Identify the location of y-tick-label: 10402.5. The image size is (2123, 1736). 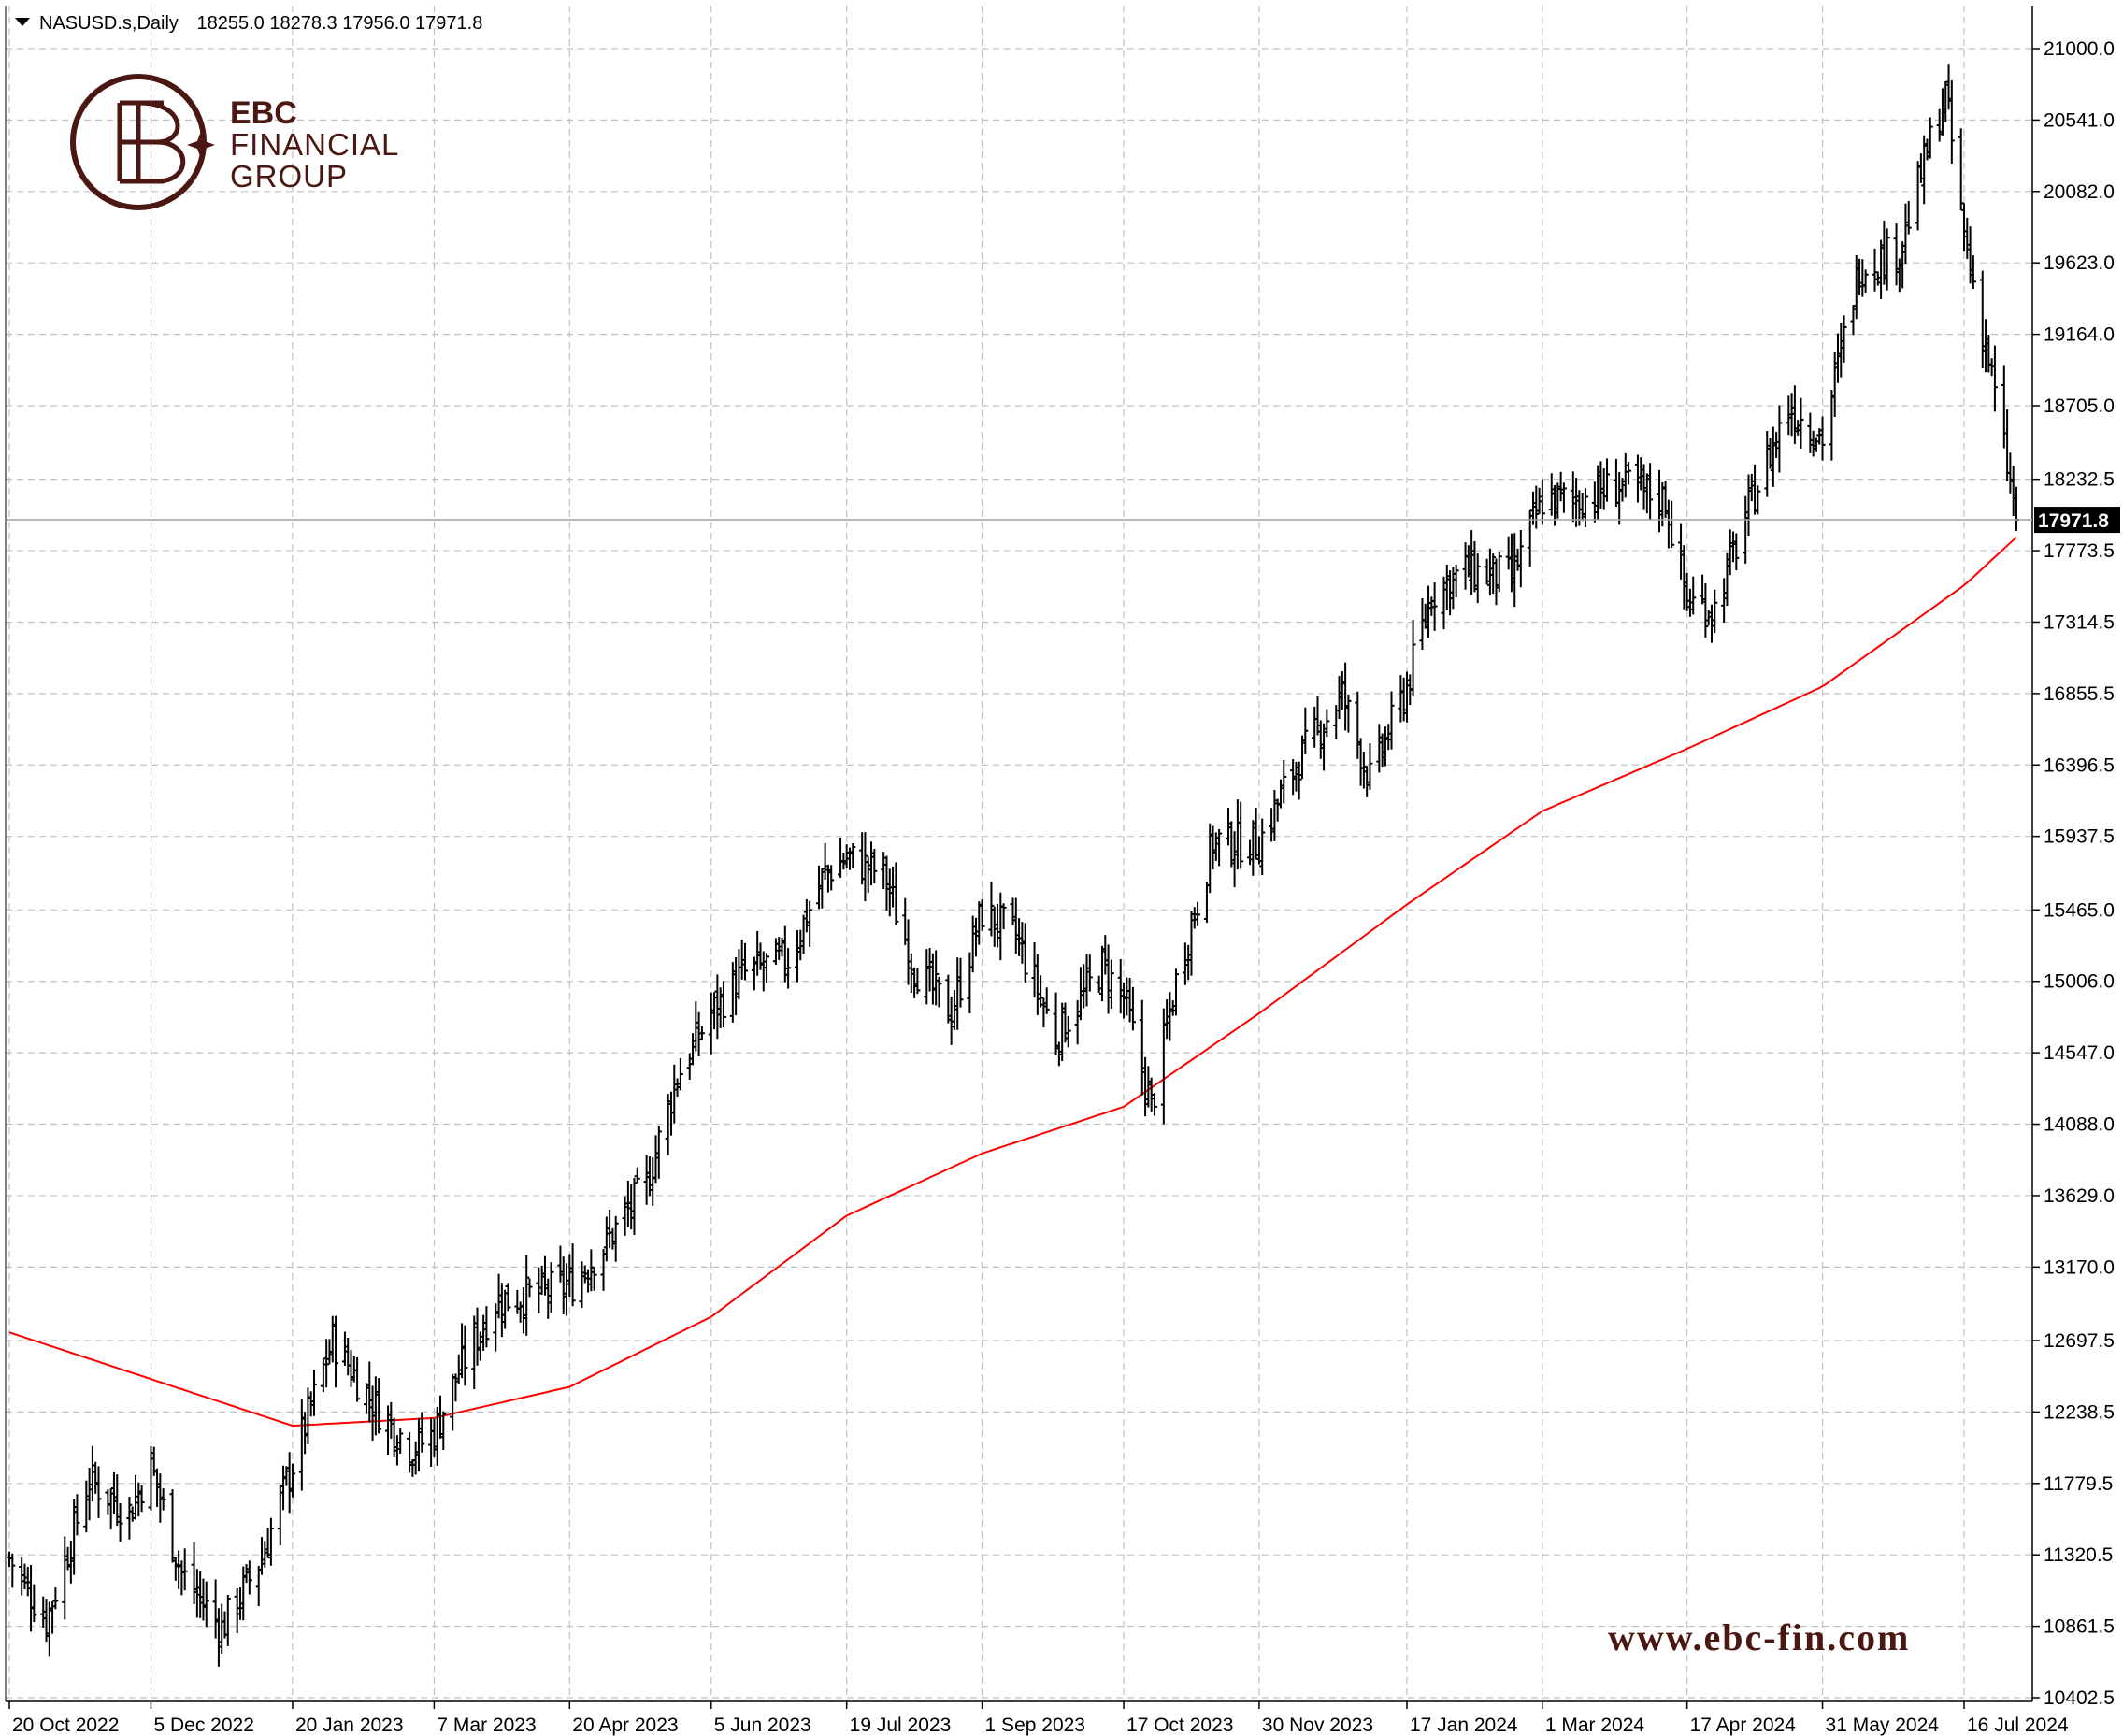
(2079, 1698).